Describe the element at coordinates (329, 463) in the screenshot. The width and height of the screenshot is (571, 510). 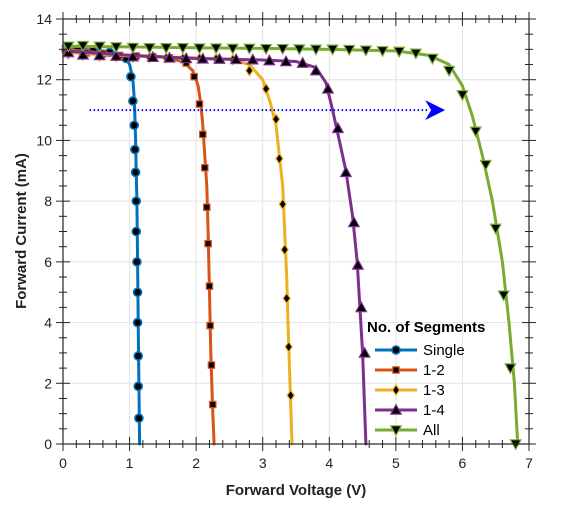
I see `x-tick-label: 4` at that location.